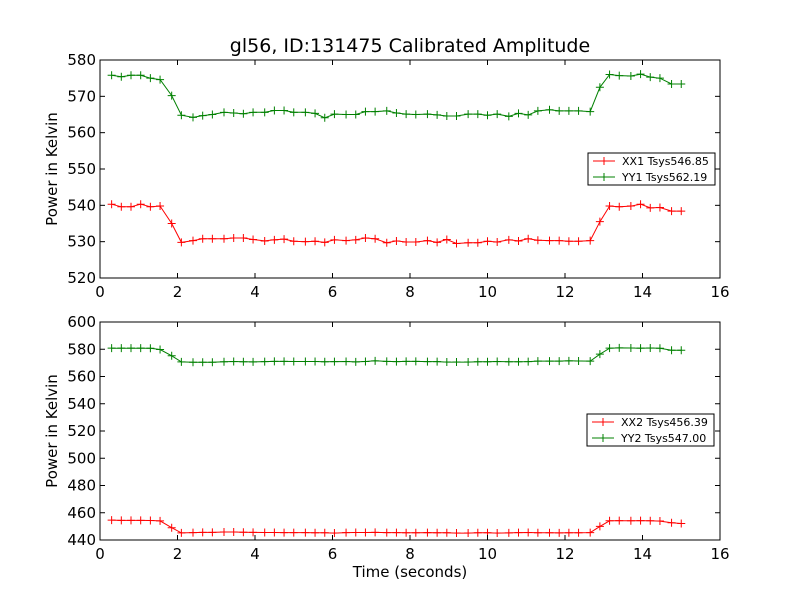 The width and height of the screenshot is (800, 600). Describe the element at coordinates (665, 161) in the screenshot. I see `legend-label: XX1 Tsys546.85` at that location.